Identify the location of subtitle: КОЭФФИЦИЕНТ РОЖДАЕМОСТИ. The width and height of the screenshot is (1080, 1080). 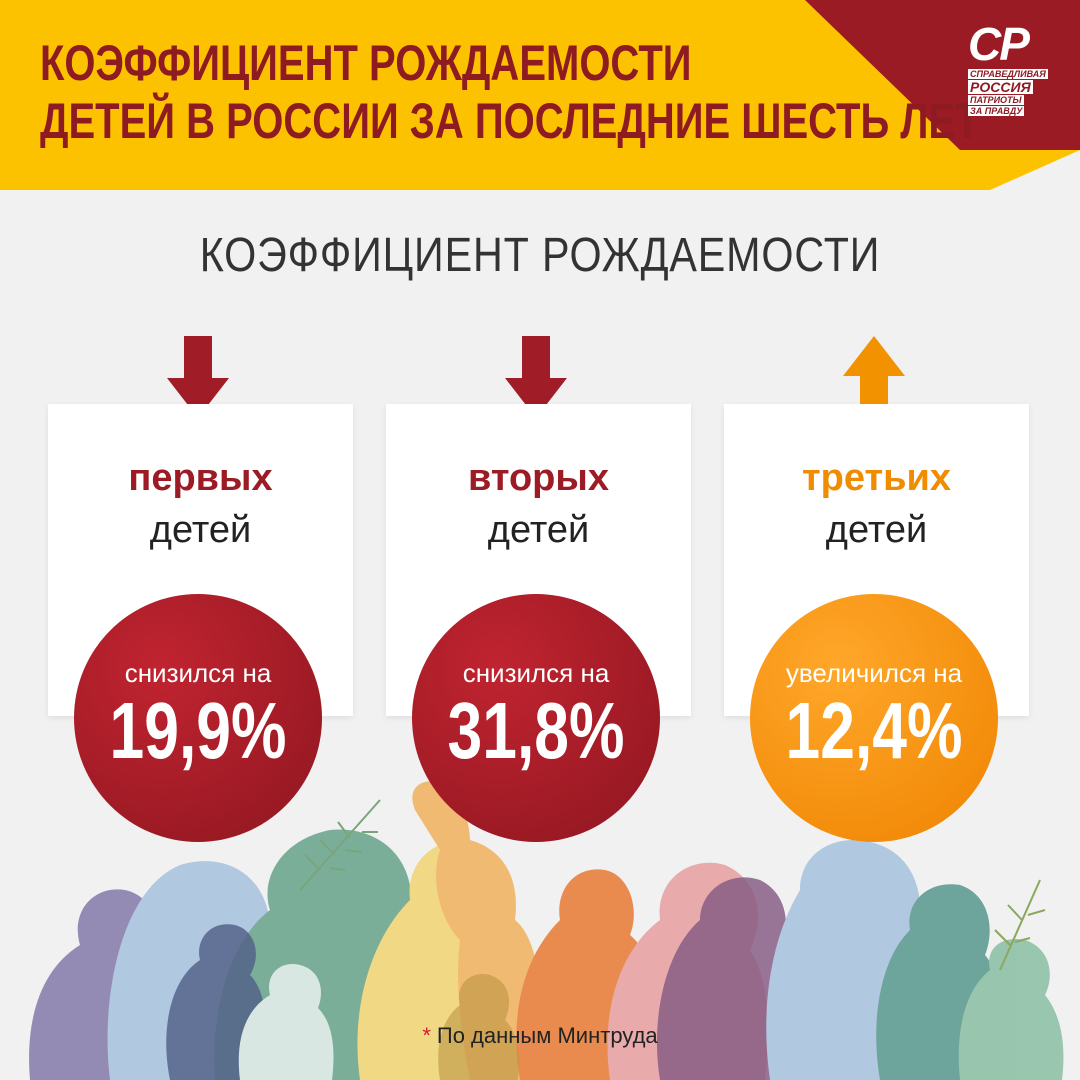
(540, 255).